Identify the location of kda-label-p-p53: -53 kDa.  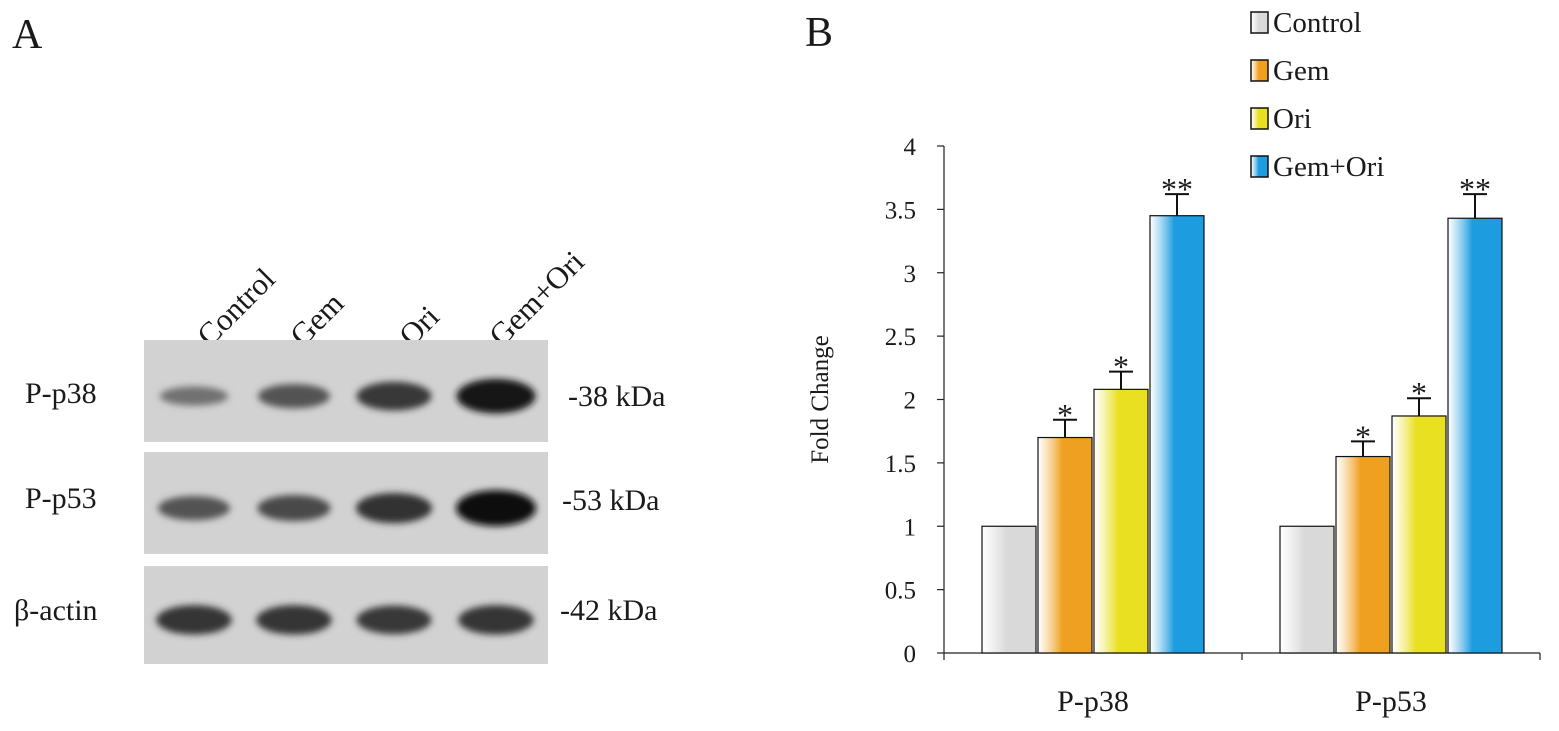
(611, 500).